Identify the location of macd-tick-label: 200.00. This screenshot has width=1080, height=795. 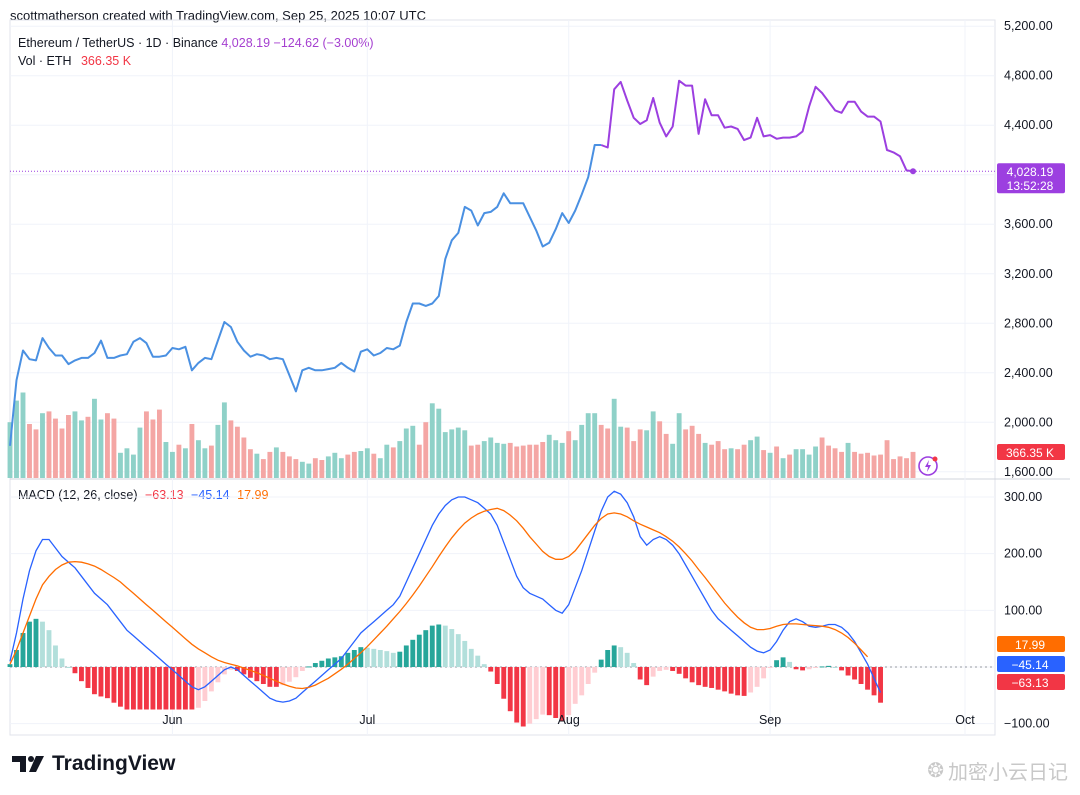
(1023, 554).